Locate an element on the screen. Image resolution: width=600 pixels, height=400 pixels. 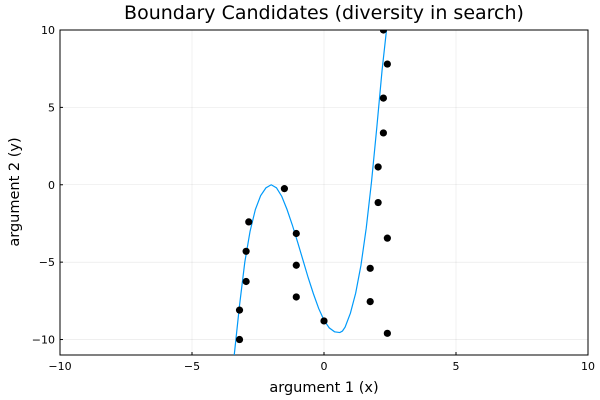
y-axis-label: argument 2 (y) is located at coordinates (15, 191).